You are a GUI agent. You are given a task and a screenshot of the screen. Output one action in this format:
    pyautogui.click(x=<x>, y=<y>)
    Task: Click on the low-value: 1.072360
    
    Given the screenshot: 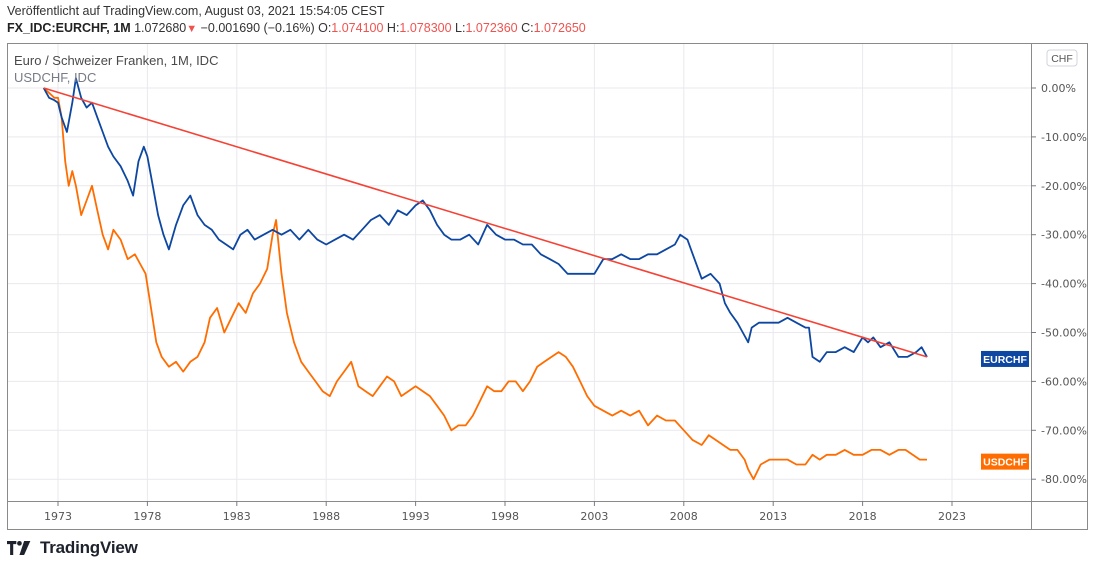 What is the action you would take?
    pyautogui.click(x=491, y=28)
    